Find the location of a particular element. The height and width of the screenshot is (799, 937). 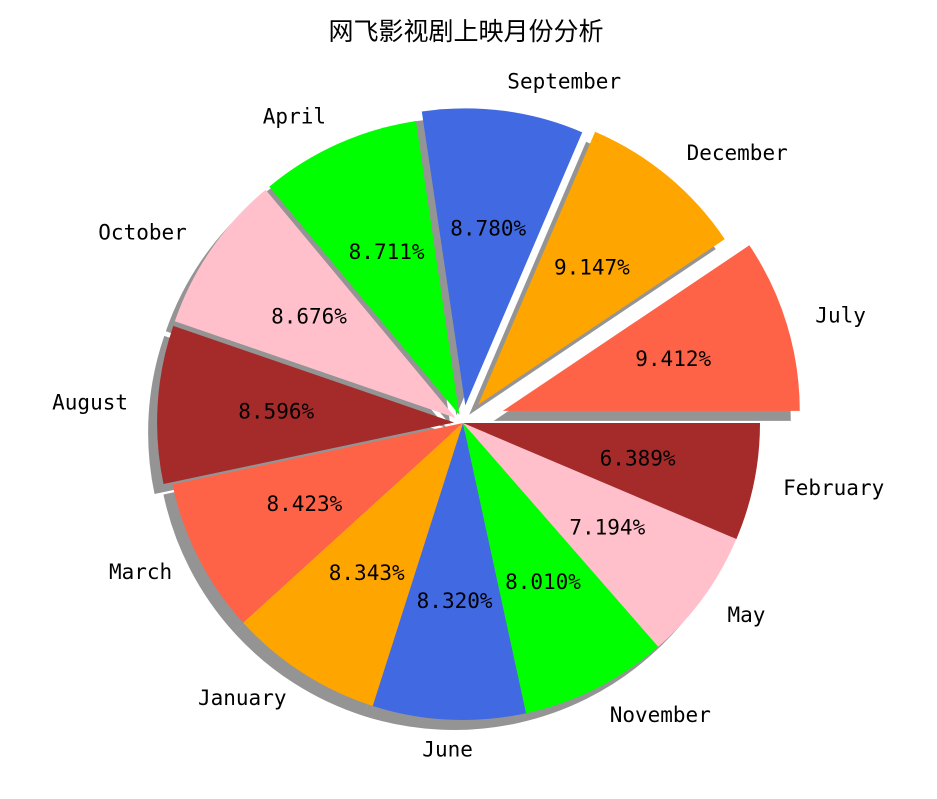

slice-september is located at coordinates (502, 257).